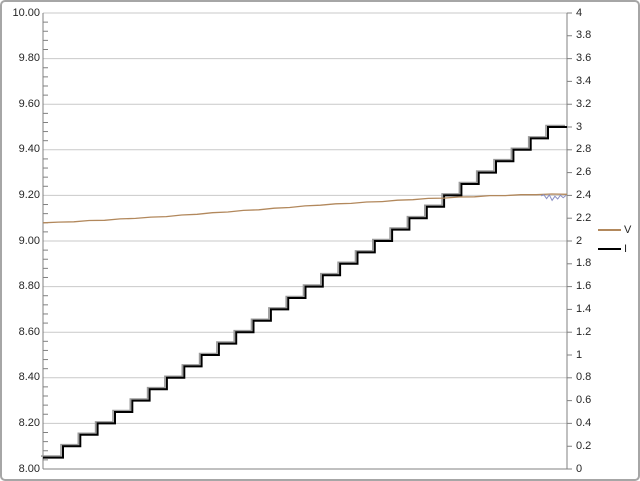  What do you see at coordinates (584, 422) in the screenshot?
I see `right-axis-label: 0.4` at bounding box center [584, 422].